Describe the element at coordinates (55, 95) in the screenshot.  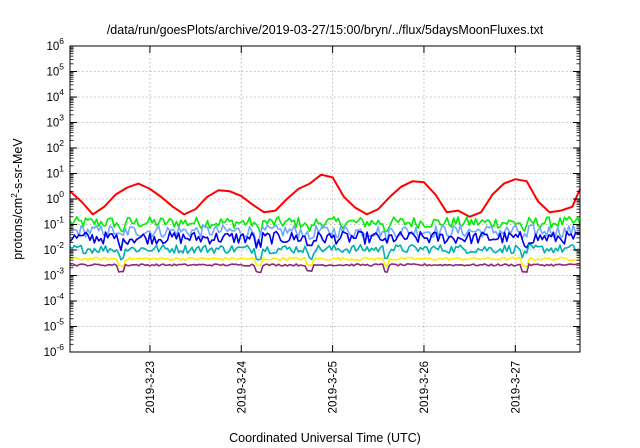
I see `y-tick-label: 10⁴` at that location.